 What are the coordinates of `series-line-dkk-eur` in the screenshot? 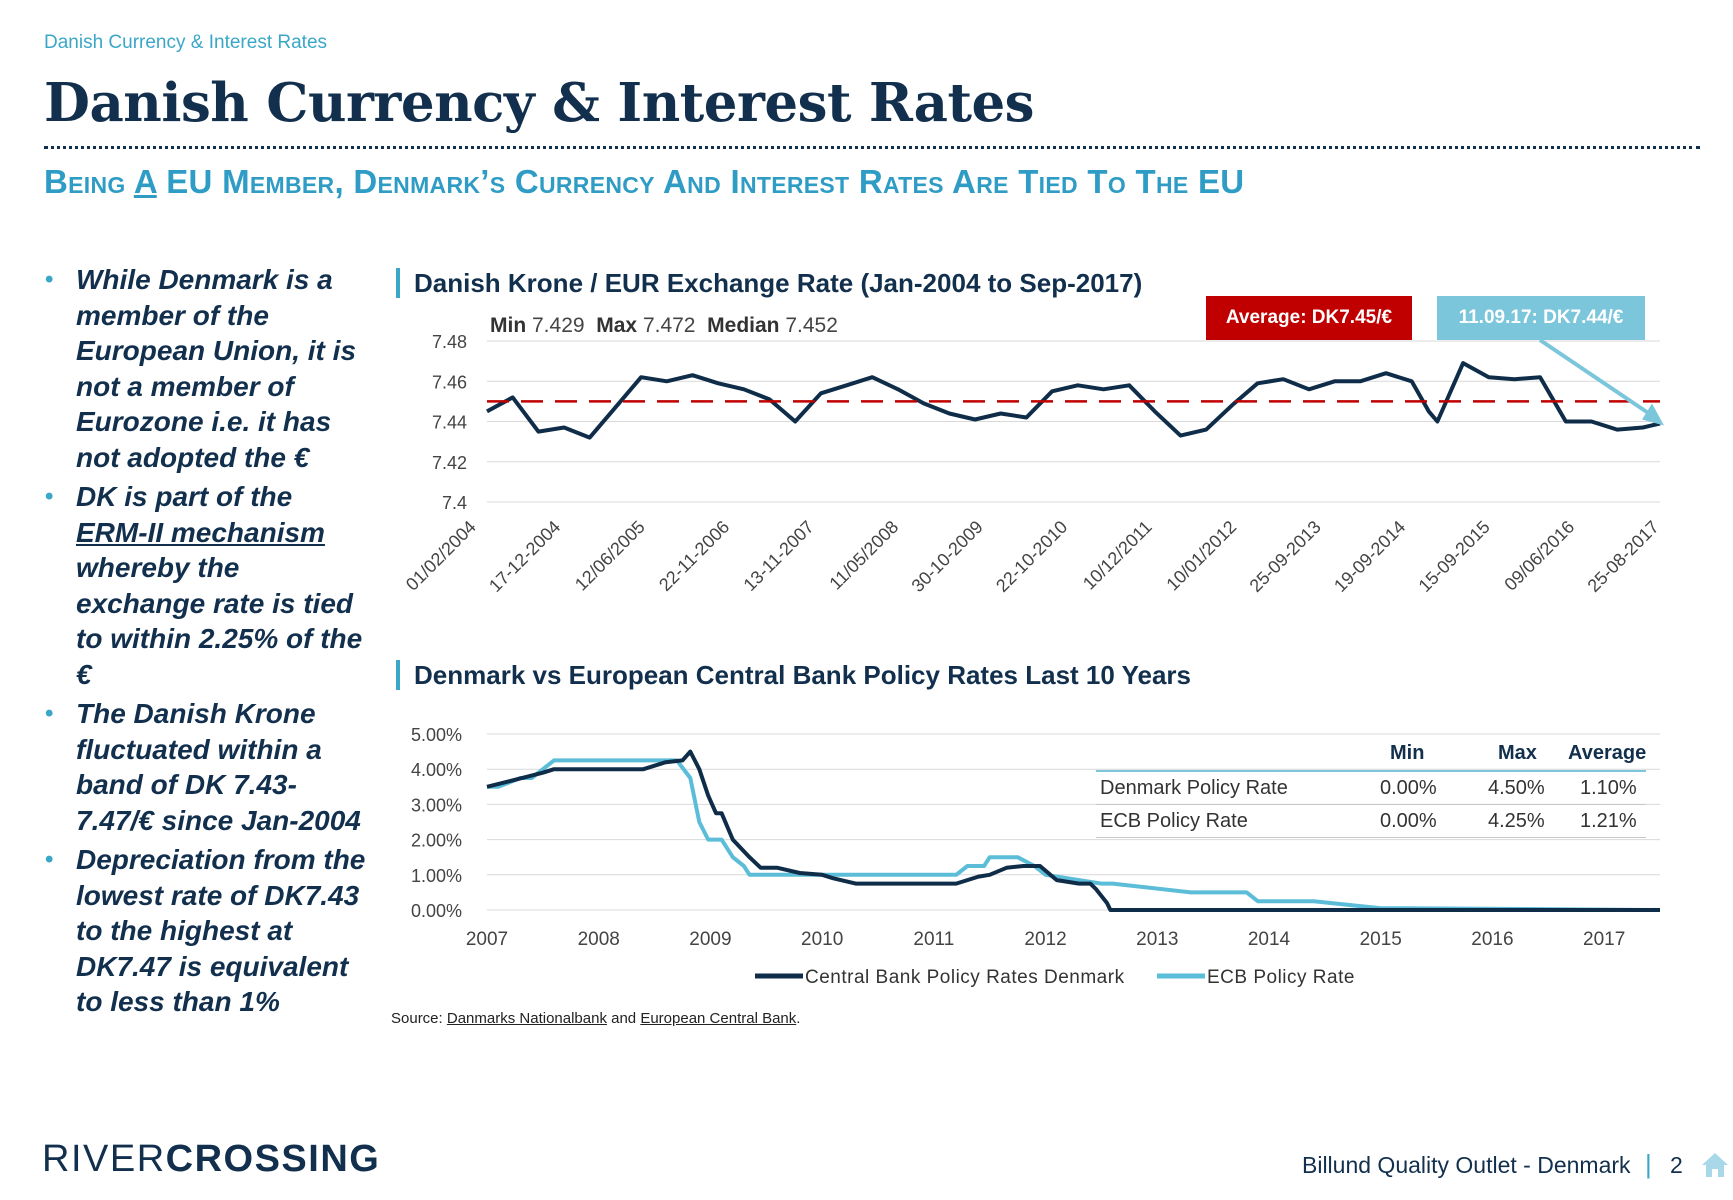 It's located at (1073, 400).